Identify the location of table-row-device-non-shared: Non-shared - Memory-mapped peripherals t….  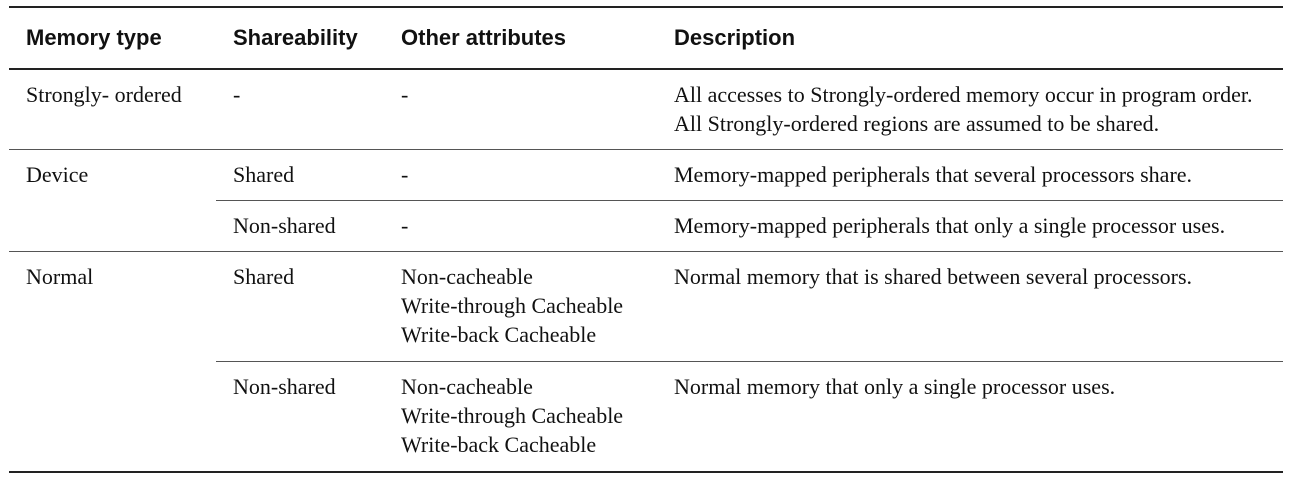
(646, 226).